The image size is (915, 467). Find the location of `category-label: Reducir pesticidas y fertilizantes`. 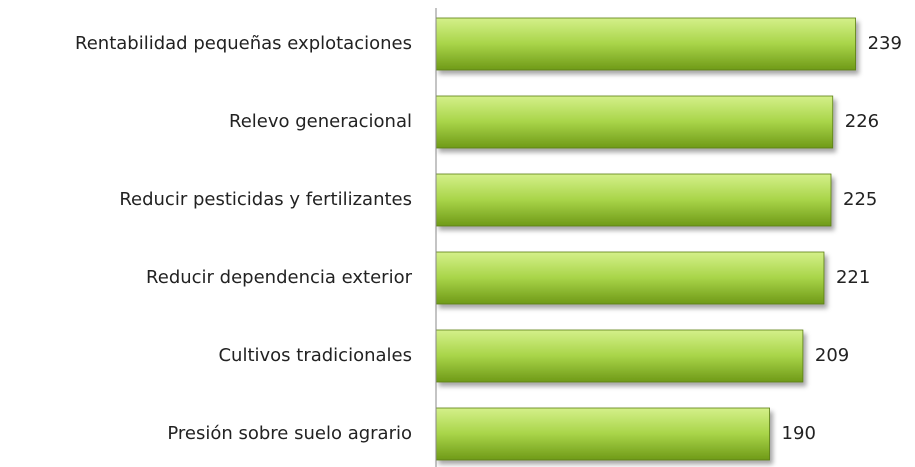

category-label: Reducir pesticidas y fertilizantes is located at coordinates (265, 199).